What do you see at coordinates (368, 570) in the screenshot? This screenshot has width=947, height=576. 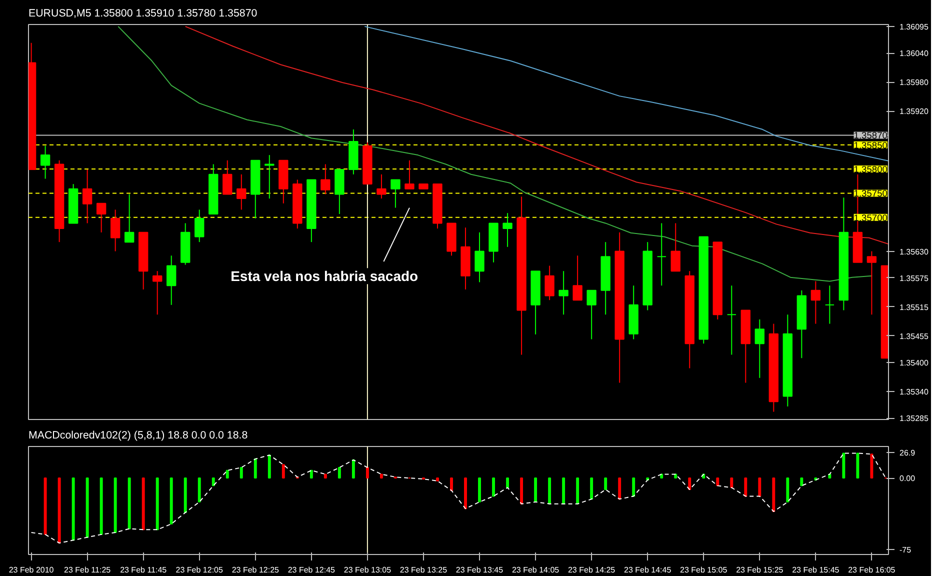 I see `x-tick-label: 23 Feb 13:05` at bounding box center [368, 570].